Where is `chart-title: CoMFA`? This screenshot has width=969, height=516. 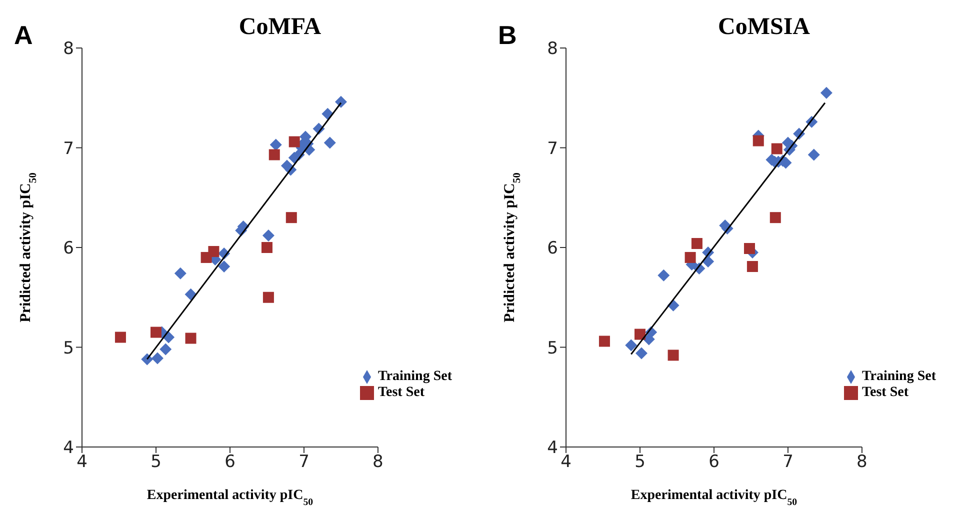
chart-title: CoMFA is located at coordinates (280, 27).